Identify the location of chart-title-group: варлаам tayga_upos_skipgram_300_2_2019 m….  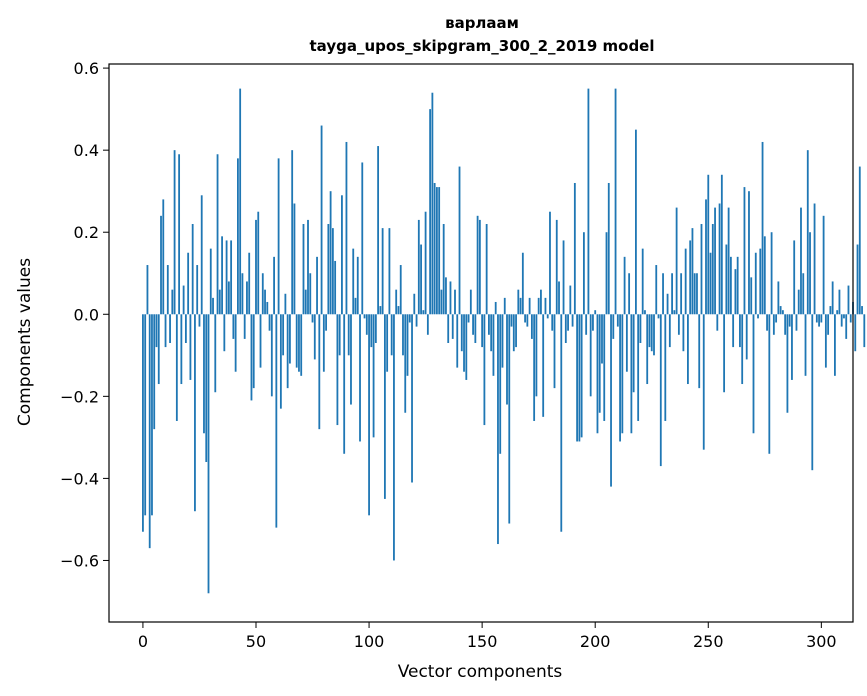
(482, 34).